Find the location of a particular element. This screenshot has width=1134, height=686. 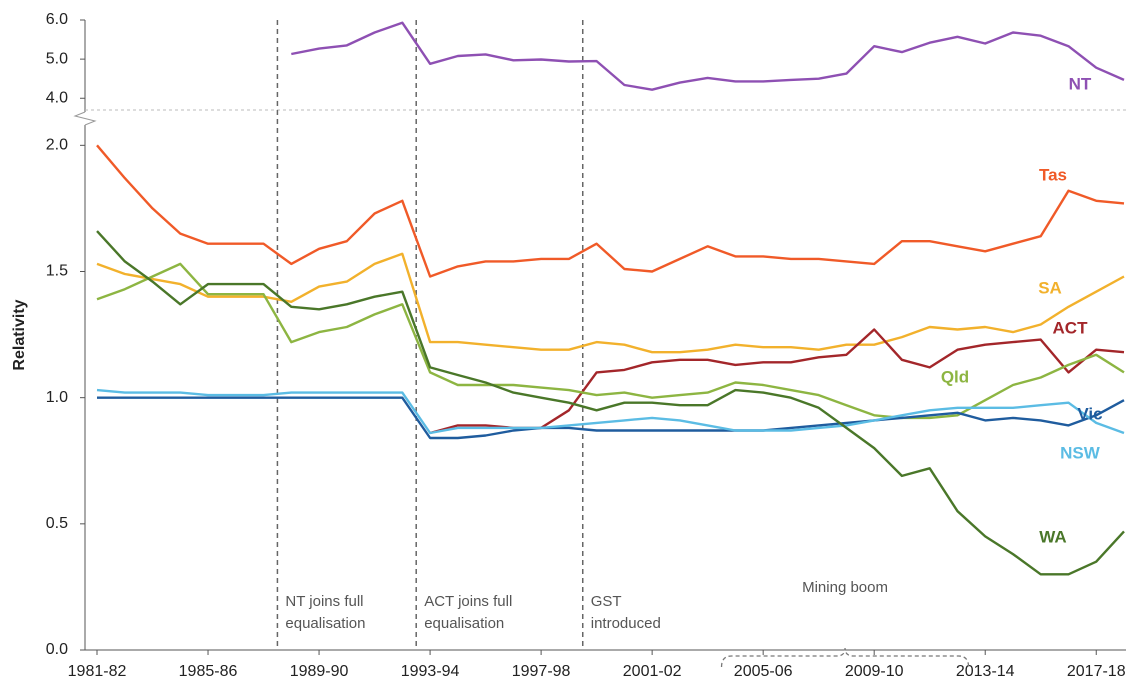

y-tick-label: 1.0 is located at coordinates (57, 397).